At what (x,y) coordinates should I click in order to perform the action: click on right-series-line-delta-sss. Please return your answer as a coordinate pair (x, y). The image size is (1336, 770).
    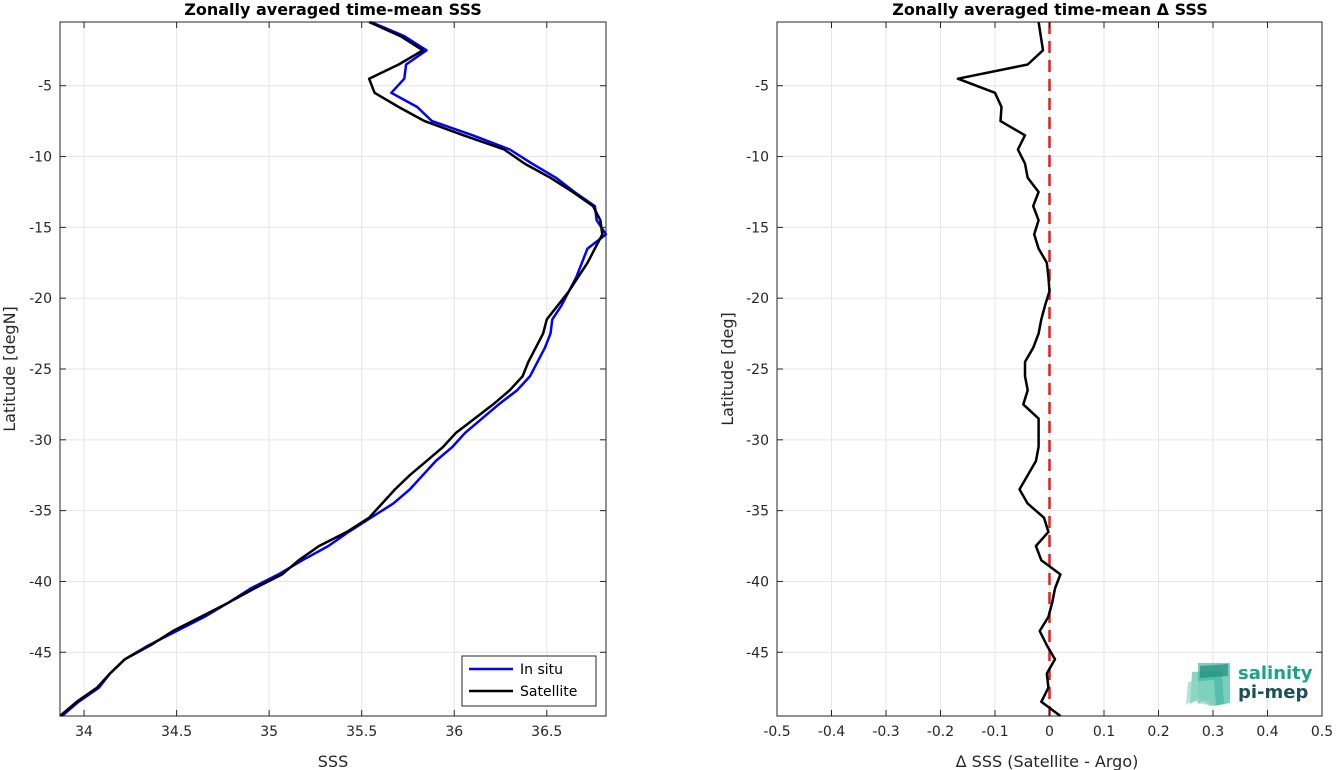
    Looking at the image, I should click on (1009, 369).